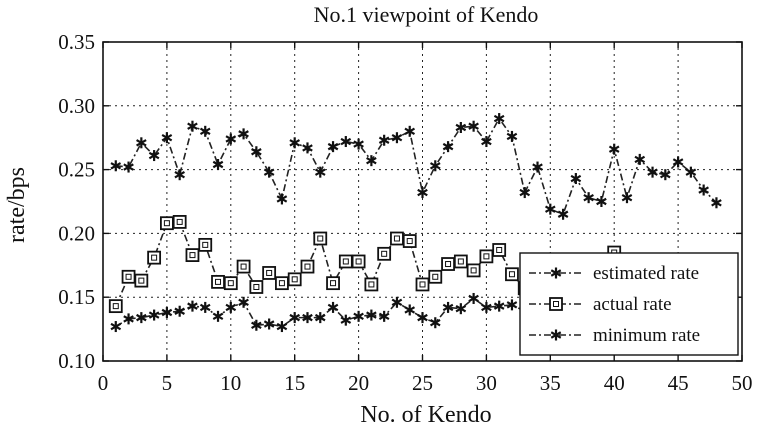 This screenshot has height=430, width=764. What do you see at coordinates (167, 383) in the screenshot?
I see `x-tick-label: 5` at bounding box center [167, 383].